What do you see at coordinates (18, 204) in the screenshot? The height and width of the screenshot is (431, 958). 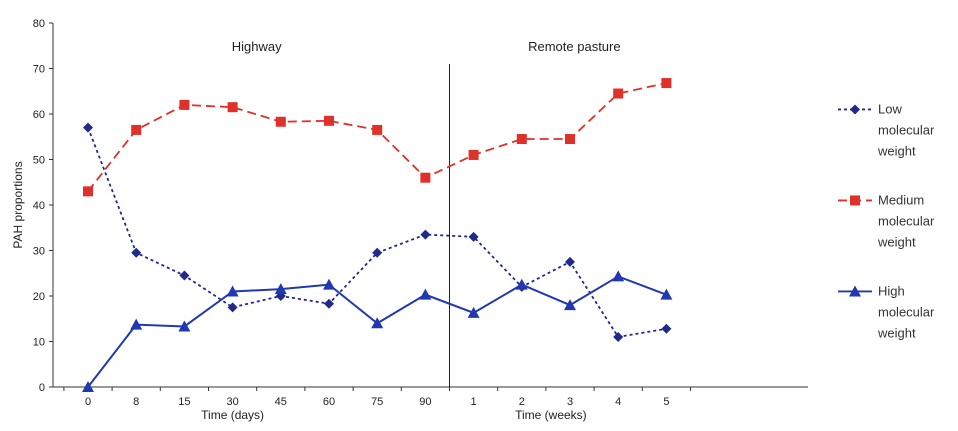 I see `y-axis-label: PAH proportions` at bounding box center [18, 204].